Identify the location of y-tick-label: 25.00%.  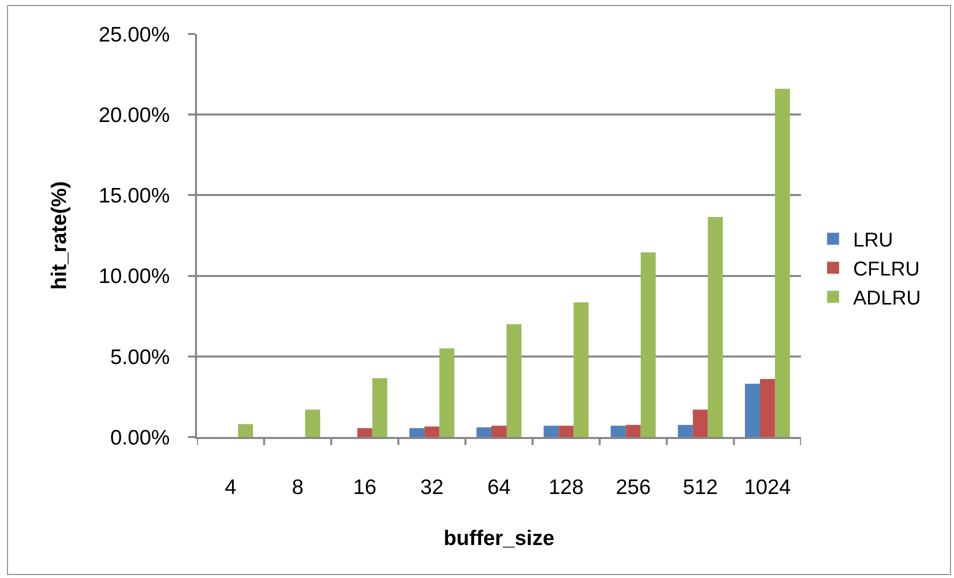
(134, 34).